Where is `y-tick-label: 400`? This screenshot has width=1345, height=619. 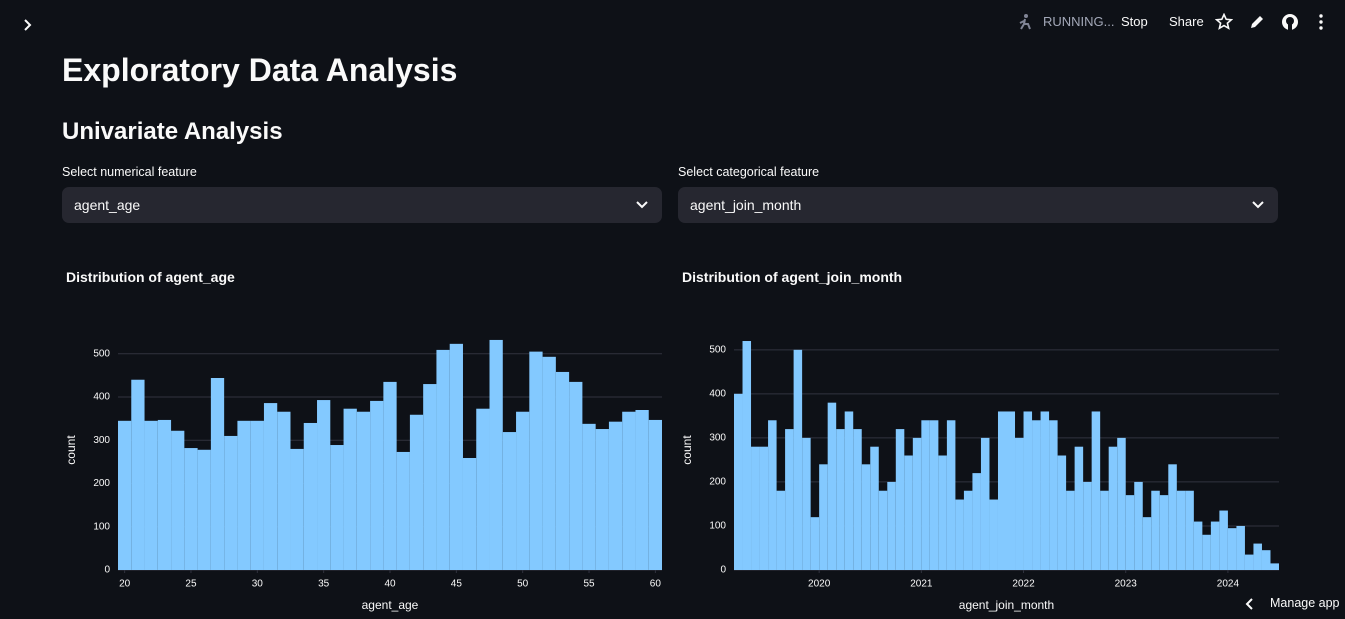
y-tick-label: 400 is located at coordinates (717, 393).